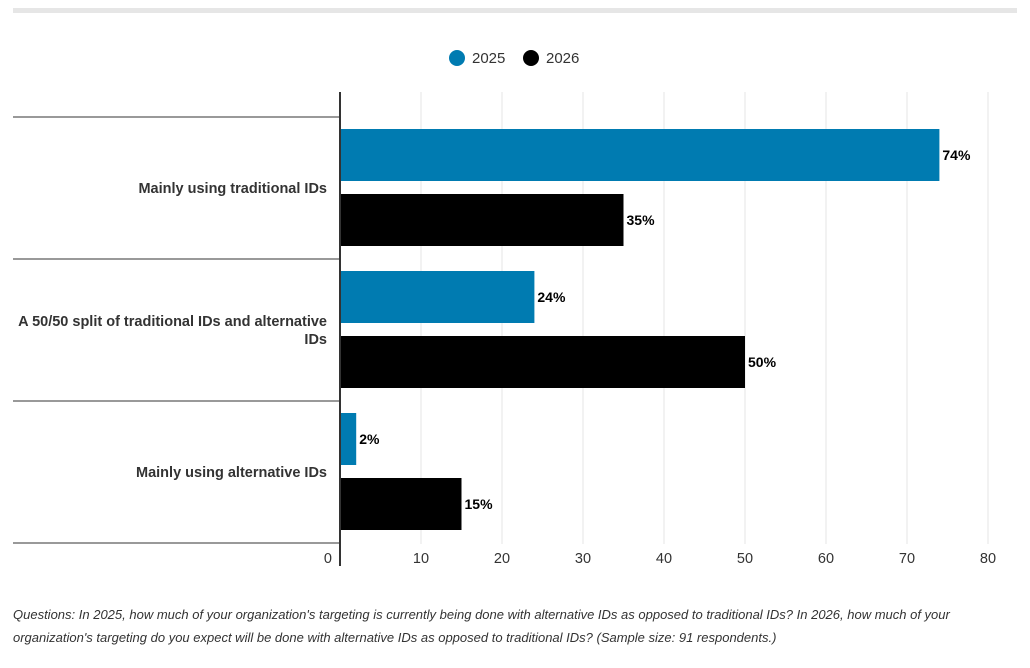  I want to click on legend: 2025 2026, so click(514, 58).